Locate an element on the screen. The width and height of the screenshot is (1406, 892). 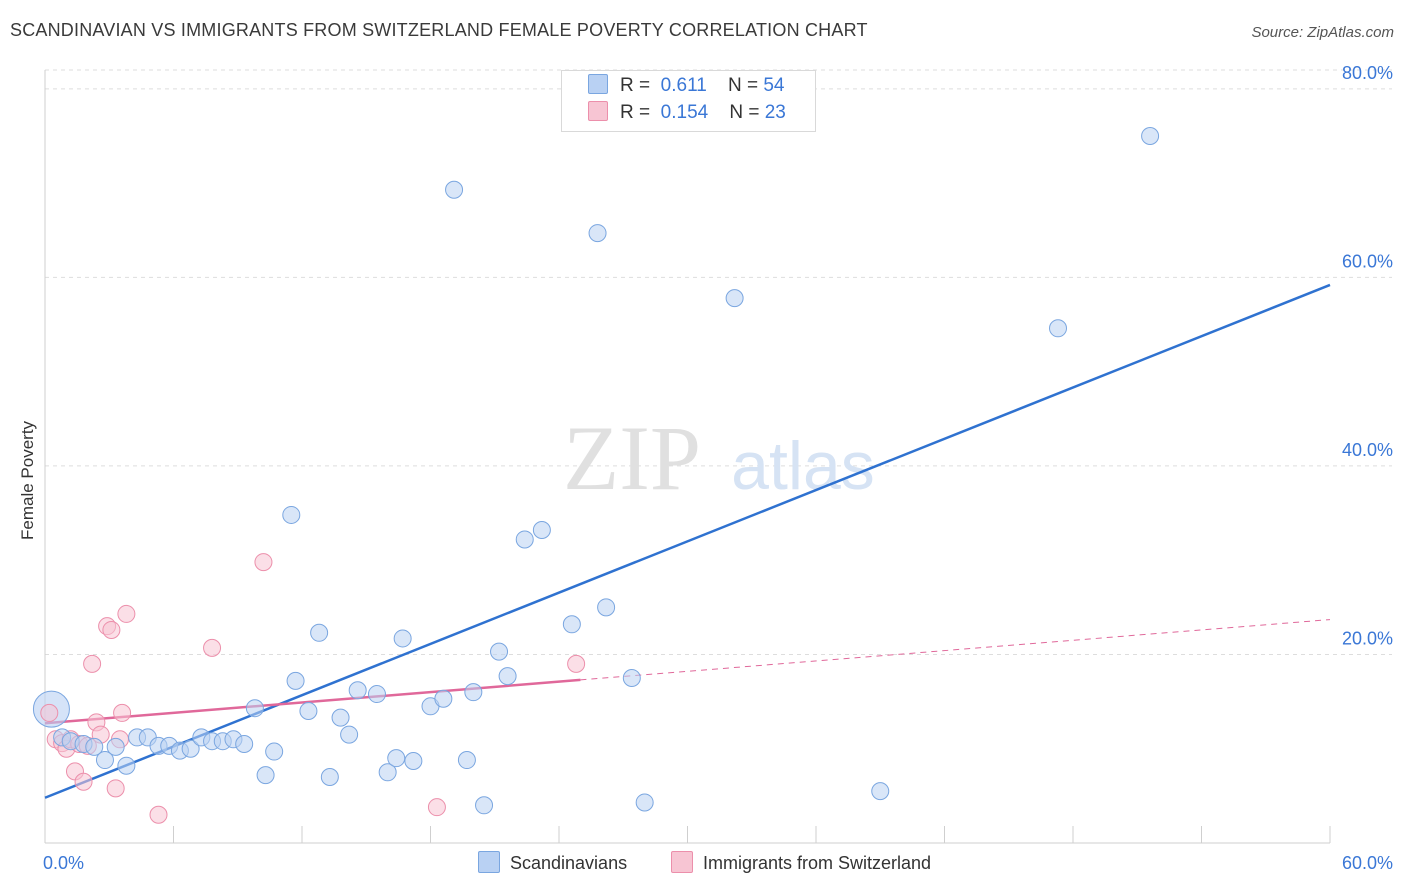
x-tick-label: 60.0% is located at coordinates (1367, 863).